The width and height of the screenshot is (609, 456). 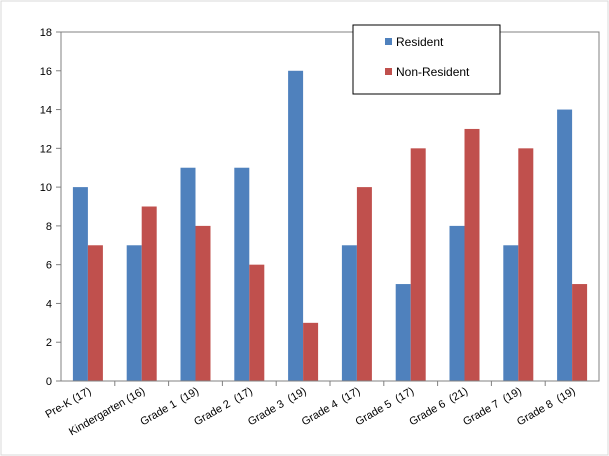 I want to click on y-tick-label: 18, so click(x=46, y=33).